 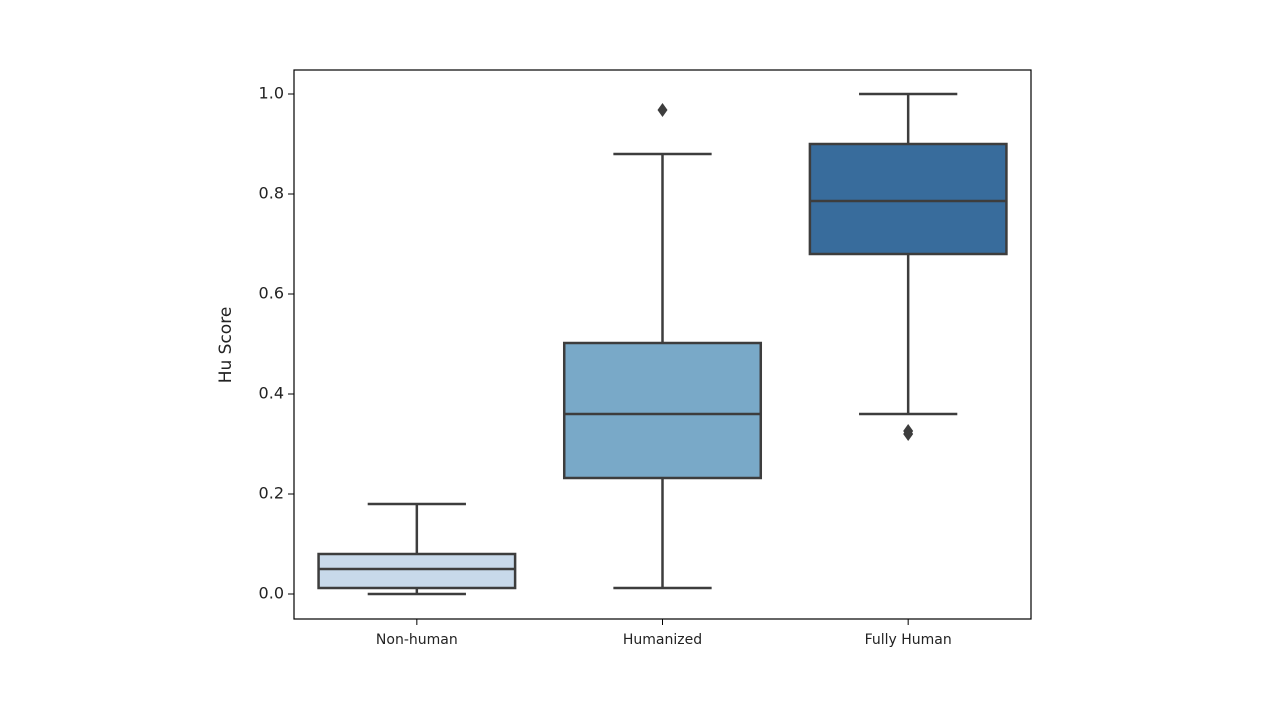 What do you see at coordinates (226, 345) in the screenshot?
I see `y-axis-label: Hu Score` at bounding box center [226, 345].